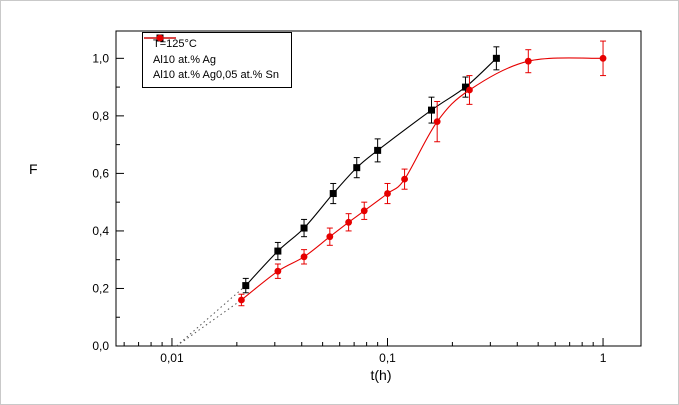 Image resolution: width=679 pixels, height=405 pixels. Describe the element at coordinates (387, 358) in the screenshot. I see `x-tick-label: 0,1` at that location.